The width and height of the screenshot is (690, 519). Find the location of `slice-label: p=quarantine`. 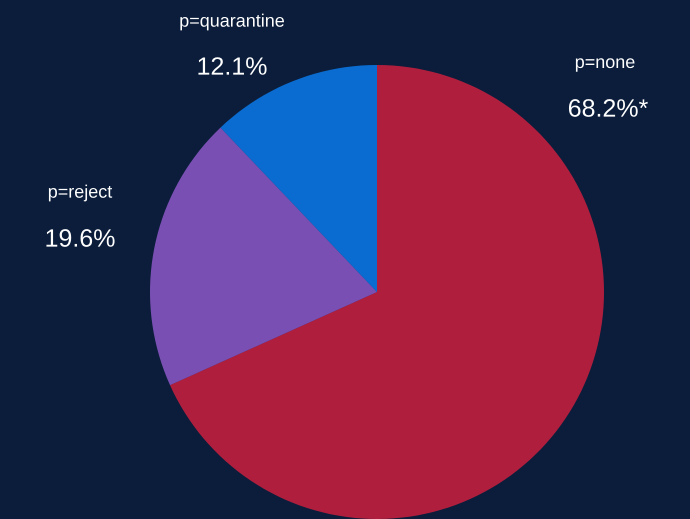

slice-label: p=quarantine is located at coordinates (232, 22).